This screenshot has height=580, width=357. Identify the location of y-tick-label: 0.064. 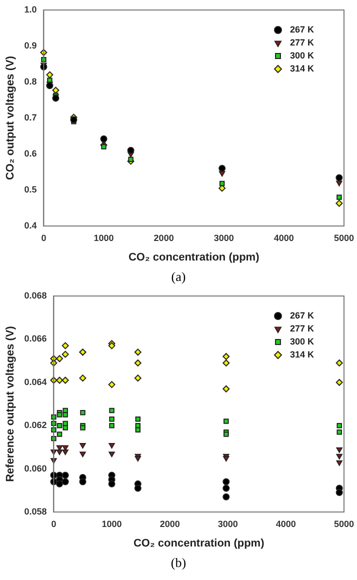
(35, 381).